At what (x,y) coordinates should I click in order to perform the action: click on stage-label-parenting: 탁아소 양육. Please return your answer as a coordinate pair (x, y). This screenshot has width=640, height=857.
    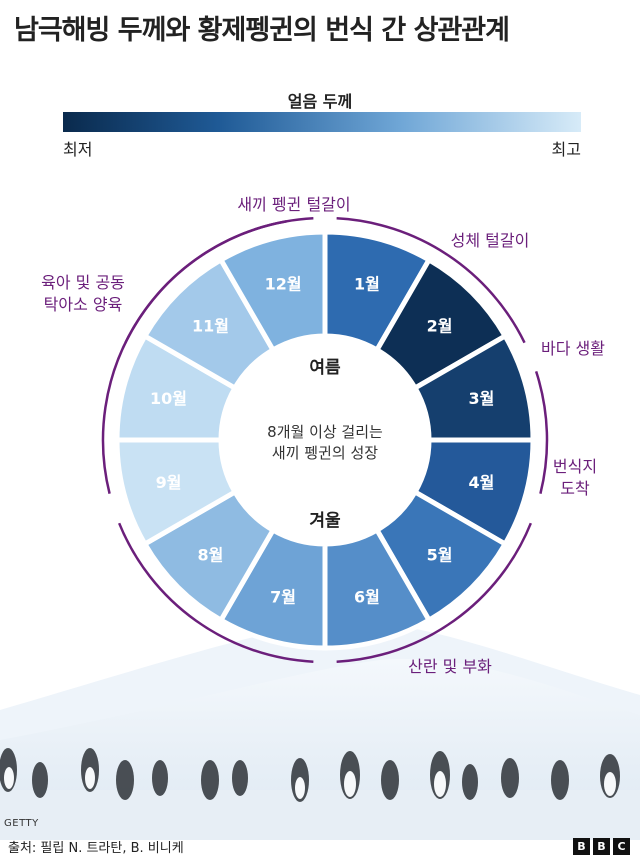
    Looking at the image, I should click on (83, 304).